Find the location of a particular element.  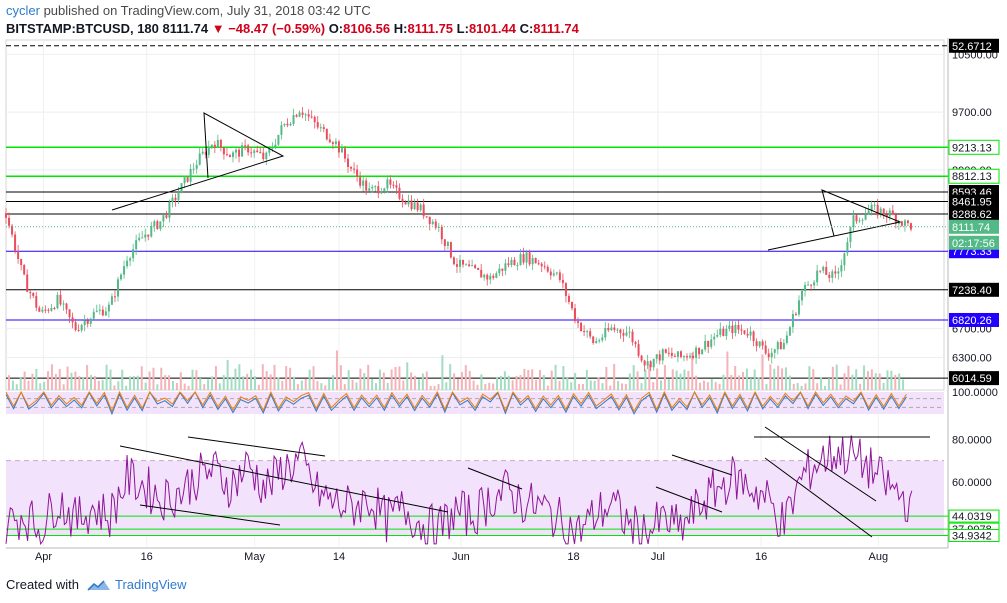

symbol-name: BITSTAMP:BTCUSD, 180 is located at coordinates (82, 28).